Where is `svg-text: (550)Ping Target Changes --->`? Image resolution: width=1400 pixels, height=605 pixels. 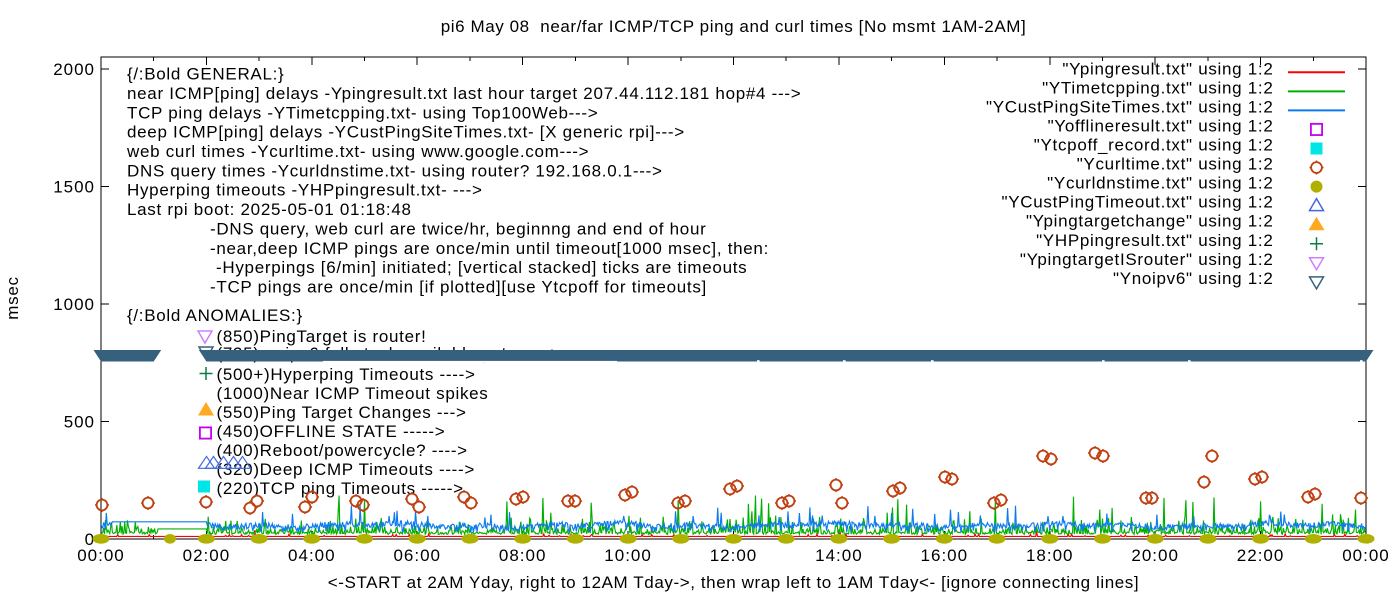 svg-text: (550)Ping Target Changes ---> is located at coordinates (342, 412).